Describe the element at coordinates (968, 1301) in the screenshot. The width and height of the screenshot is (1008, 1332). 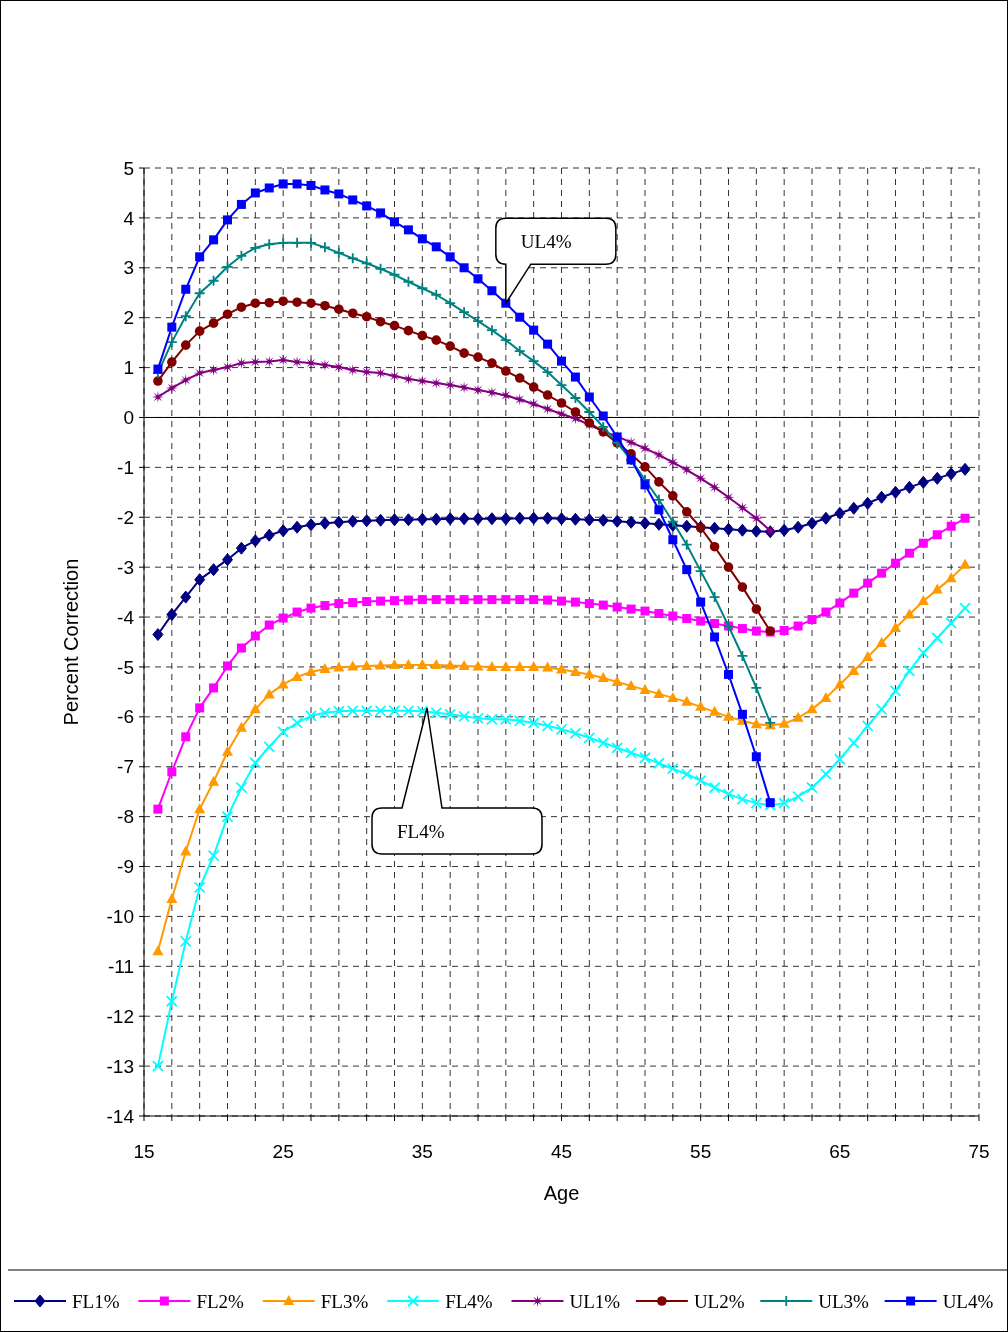
I see `legend-label: UL4%` at that location.